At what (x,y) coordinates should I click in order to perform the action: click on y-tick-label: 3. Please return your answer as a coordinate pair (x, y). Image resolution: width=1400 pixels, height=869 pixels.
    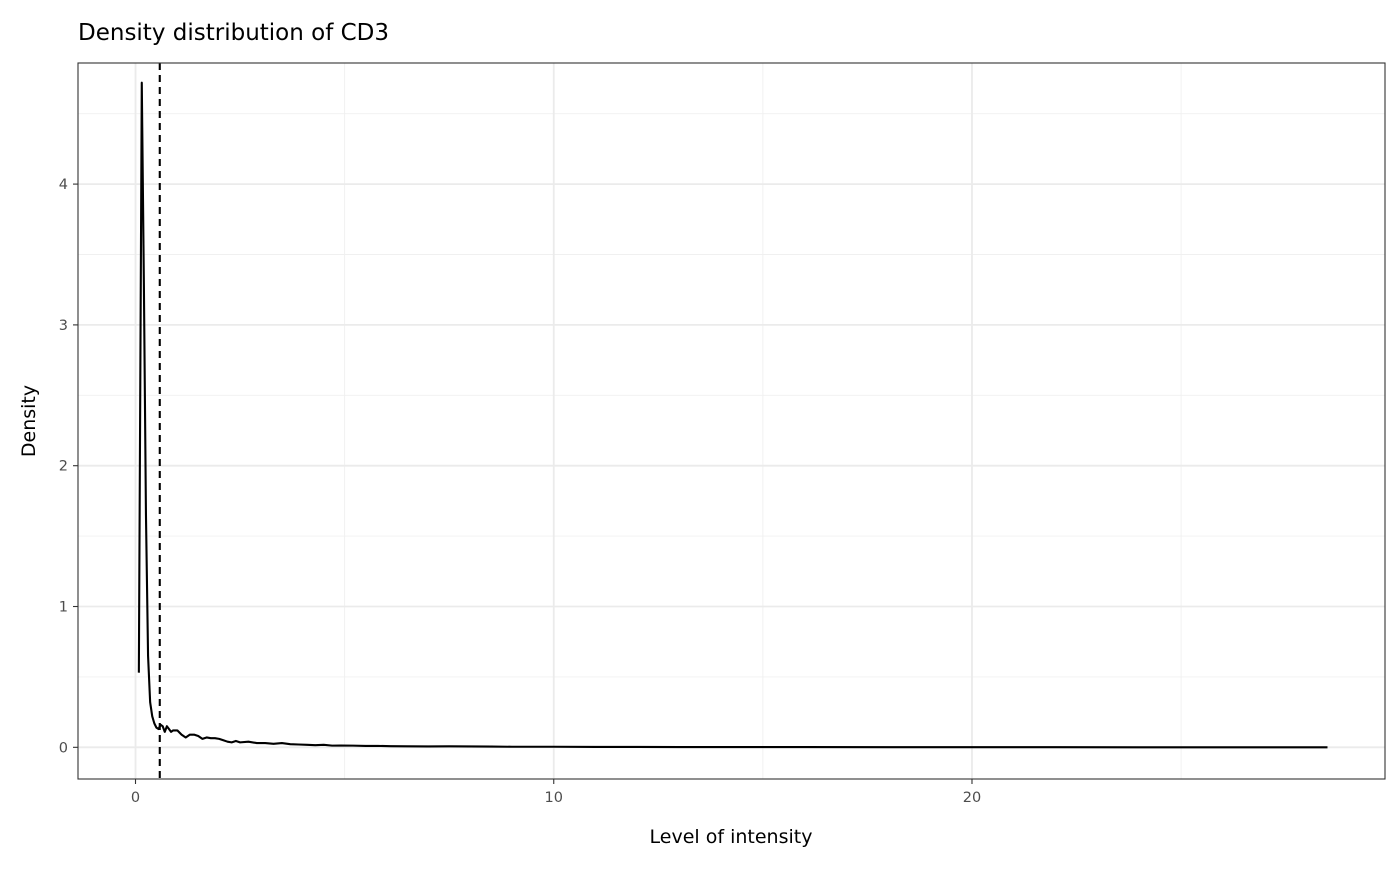
    Looking at the image, I should click on (63, 326).